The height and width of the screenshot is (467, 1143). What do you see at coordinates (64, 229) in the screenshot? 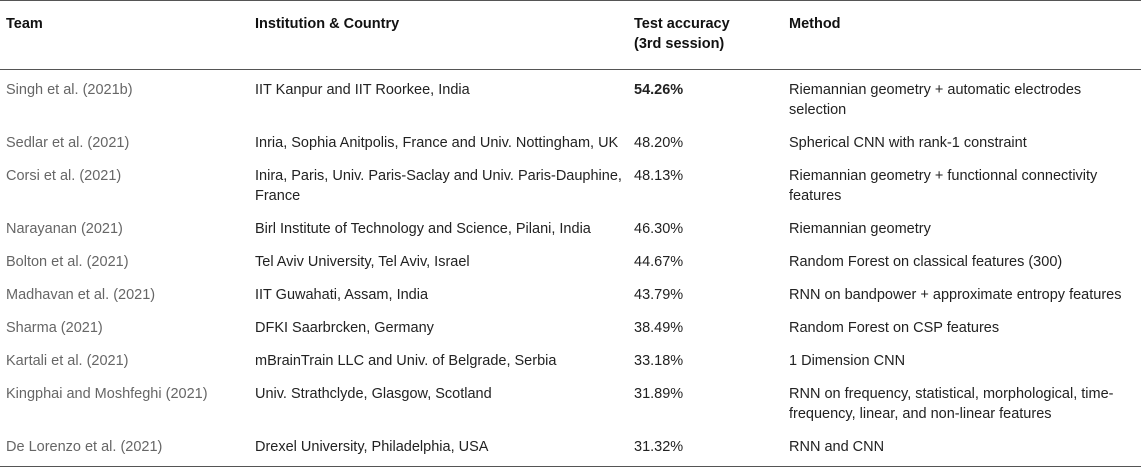
I see `team-cell: Narayanan (2021)` at bounding box center [64, 229].